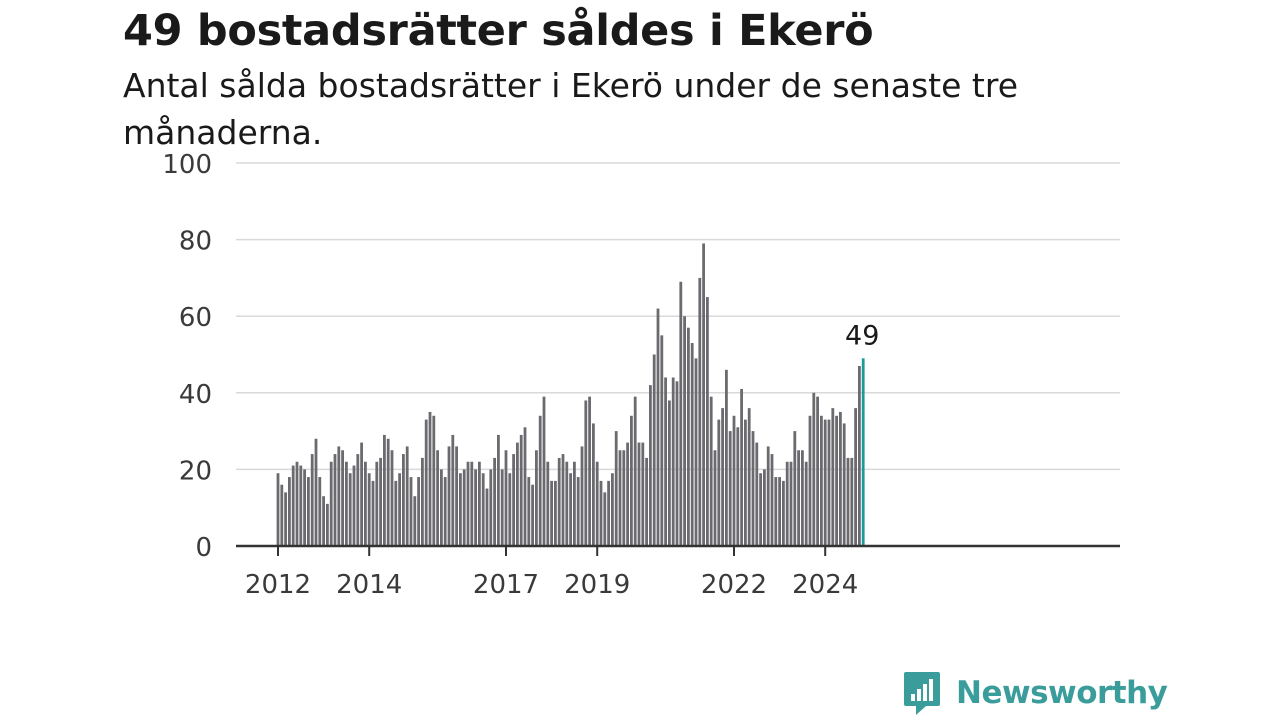 The image size is (1280, 720). Describe the element at coordinates (597, 585) in the screenshot. I see `x-tick-label: 2019` at that location.